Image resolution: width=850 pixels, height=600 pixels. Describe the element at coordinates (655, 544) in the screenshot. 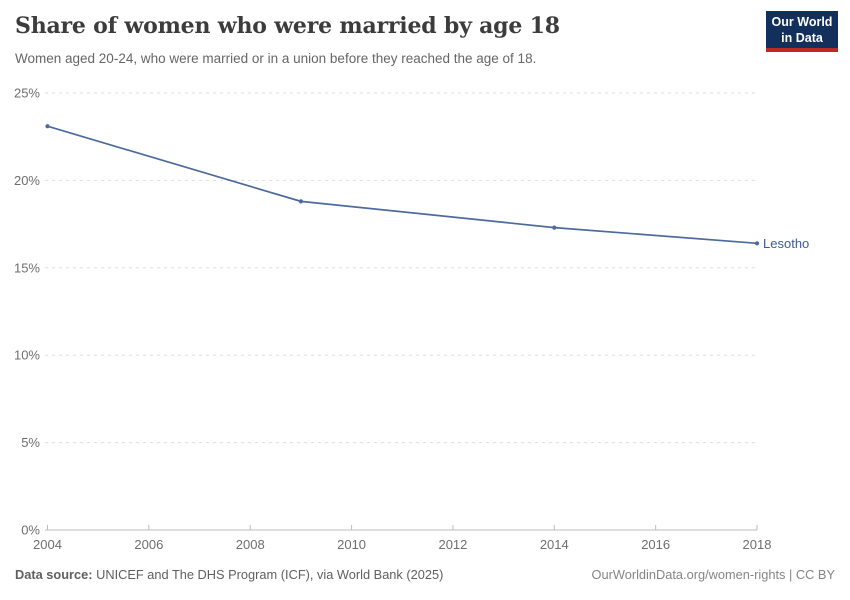

I see `x-tick-label: 2016` at that location.